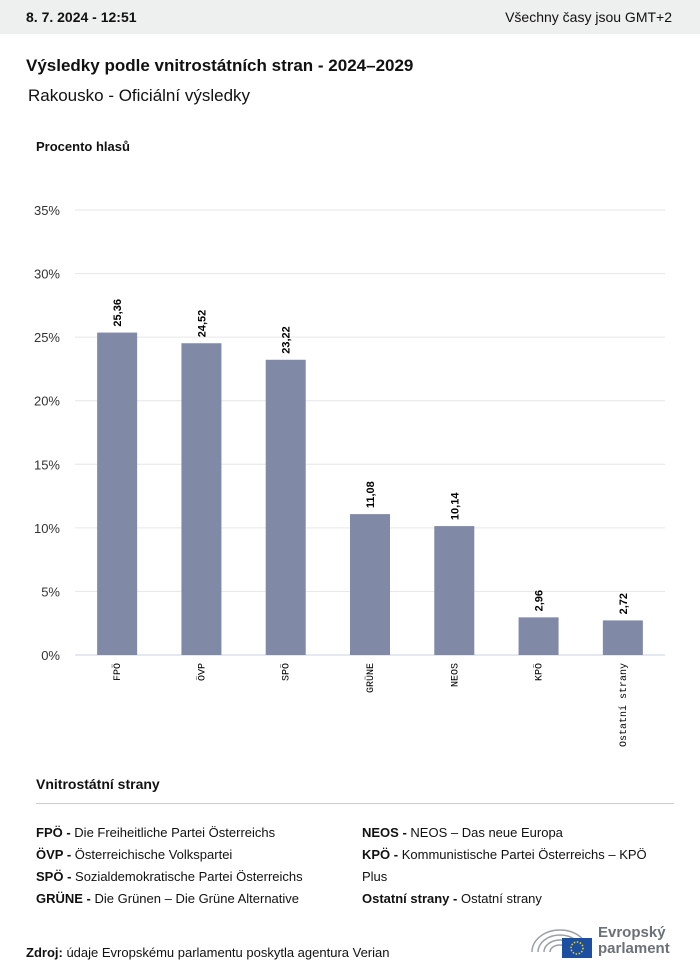 The height and width of the screenshot is (980, 700). What do you see at coordinates (202, 324) in the screenshot?
I see `data-label: 24,52` at bounding box center [202, 324].